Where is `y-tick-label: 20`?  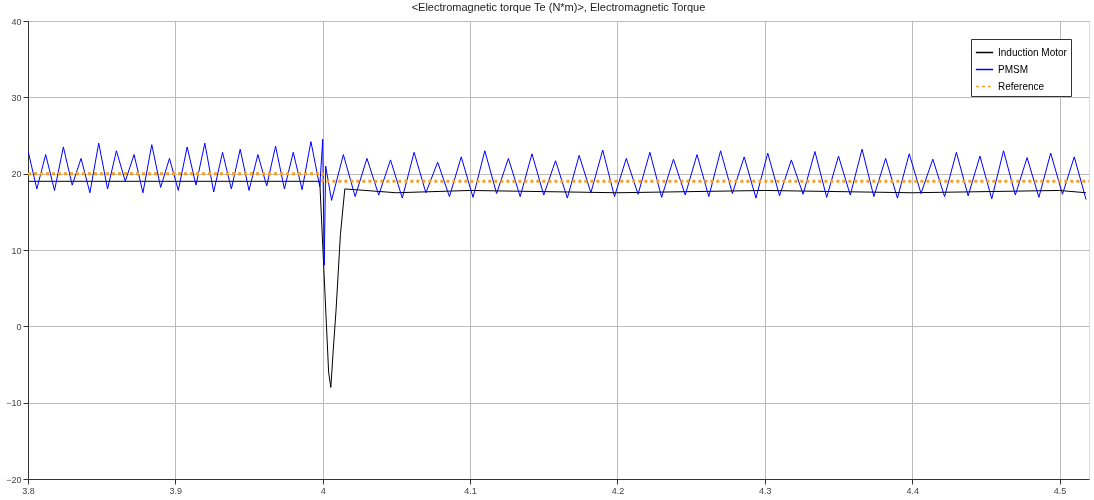 y-tick-label: 20 is located at coordinates (16, 174).